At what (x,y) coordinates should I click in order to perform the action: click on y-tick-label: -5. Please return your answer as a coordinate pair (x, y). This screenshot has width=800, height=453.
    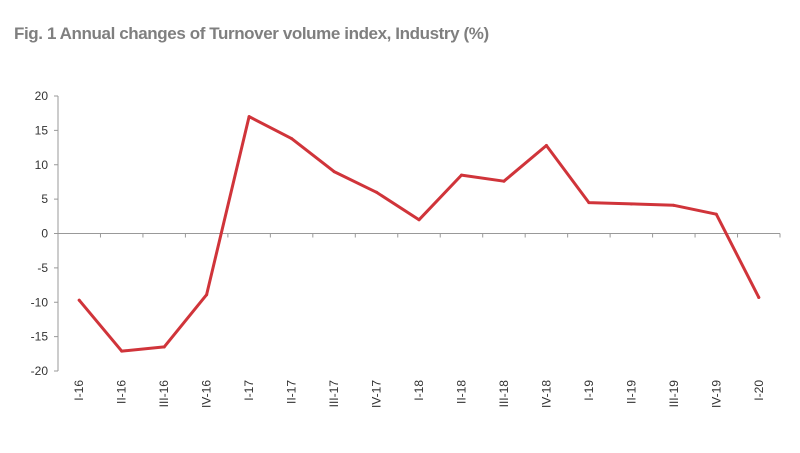
    Looking at the image, I should click on (42, 268).